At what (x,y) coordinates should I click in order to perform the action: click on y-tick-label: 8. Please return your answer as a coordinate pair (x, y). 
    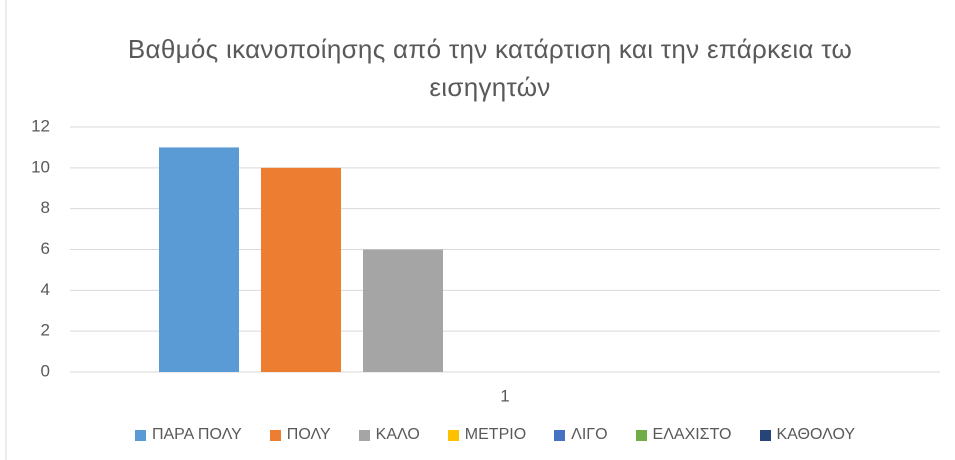
    Looking at the image, I should click on (45, 207).